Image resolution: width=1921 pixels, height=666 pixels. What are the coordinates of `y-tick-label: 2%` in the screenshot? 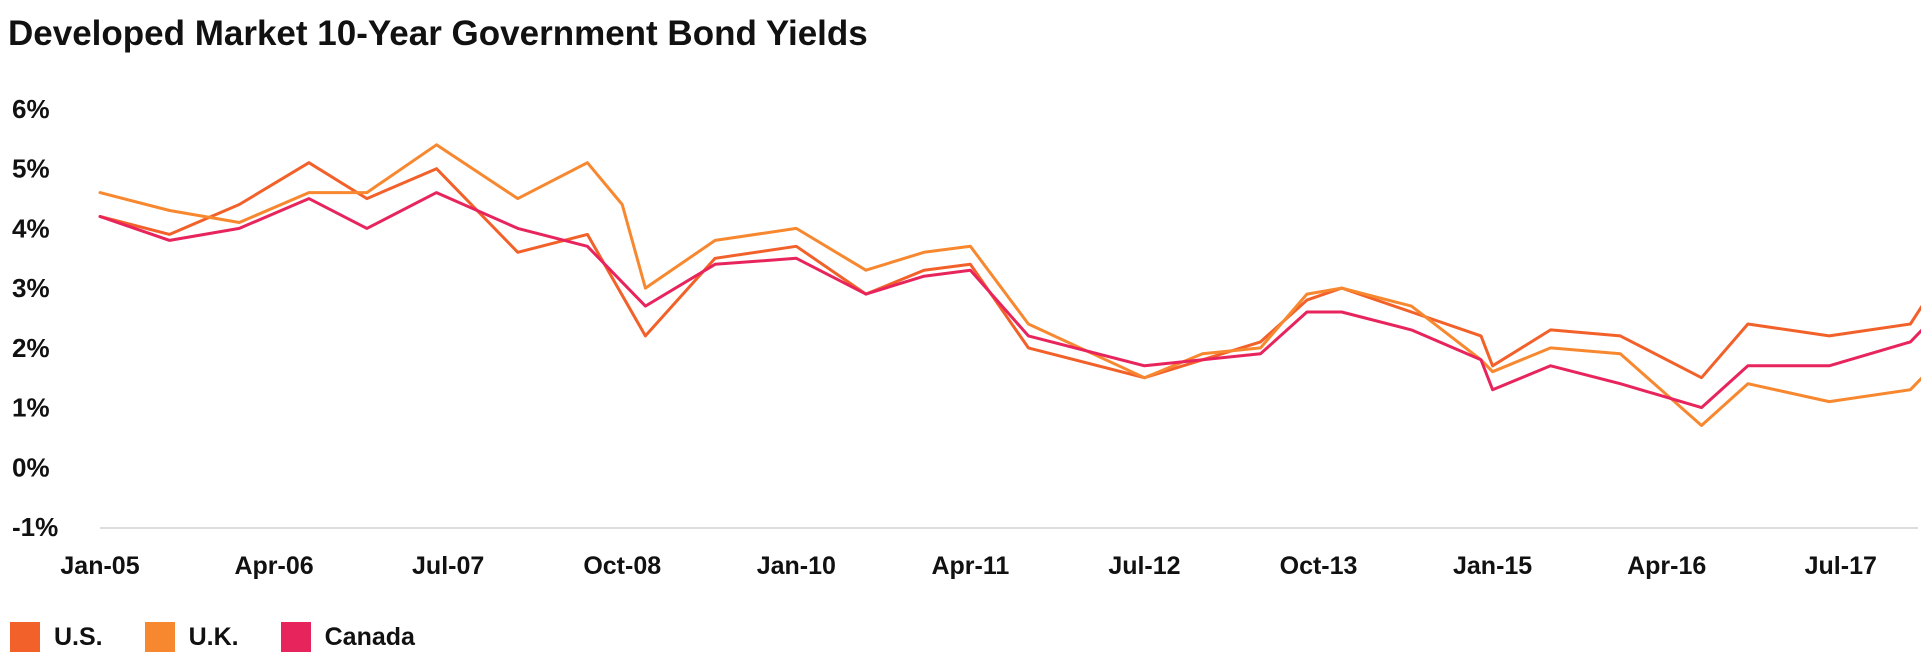 It's located at (31, 348).